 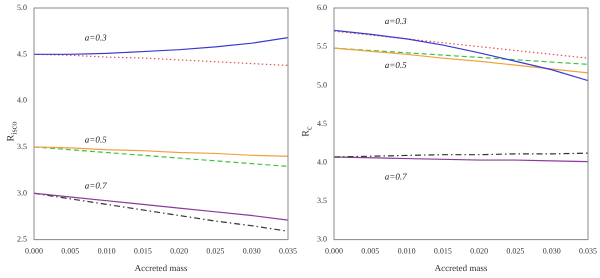 What do you see at coordinates (22, 239) in the screenshot?
I see `y-tick-label: 2.5` at bounding box center [22, 239].